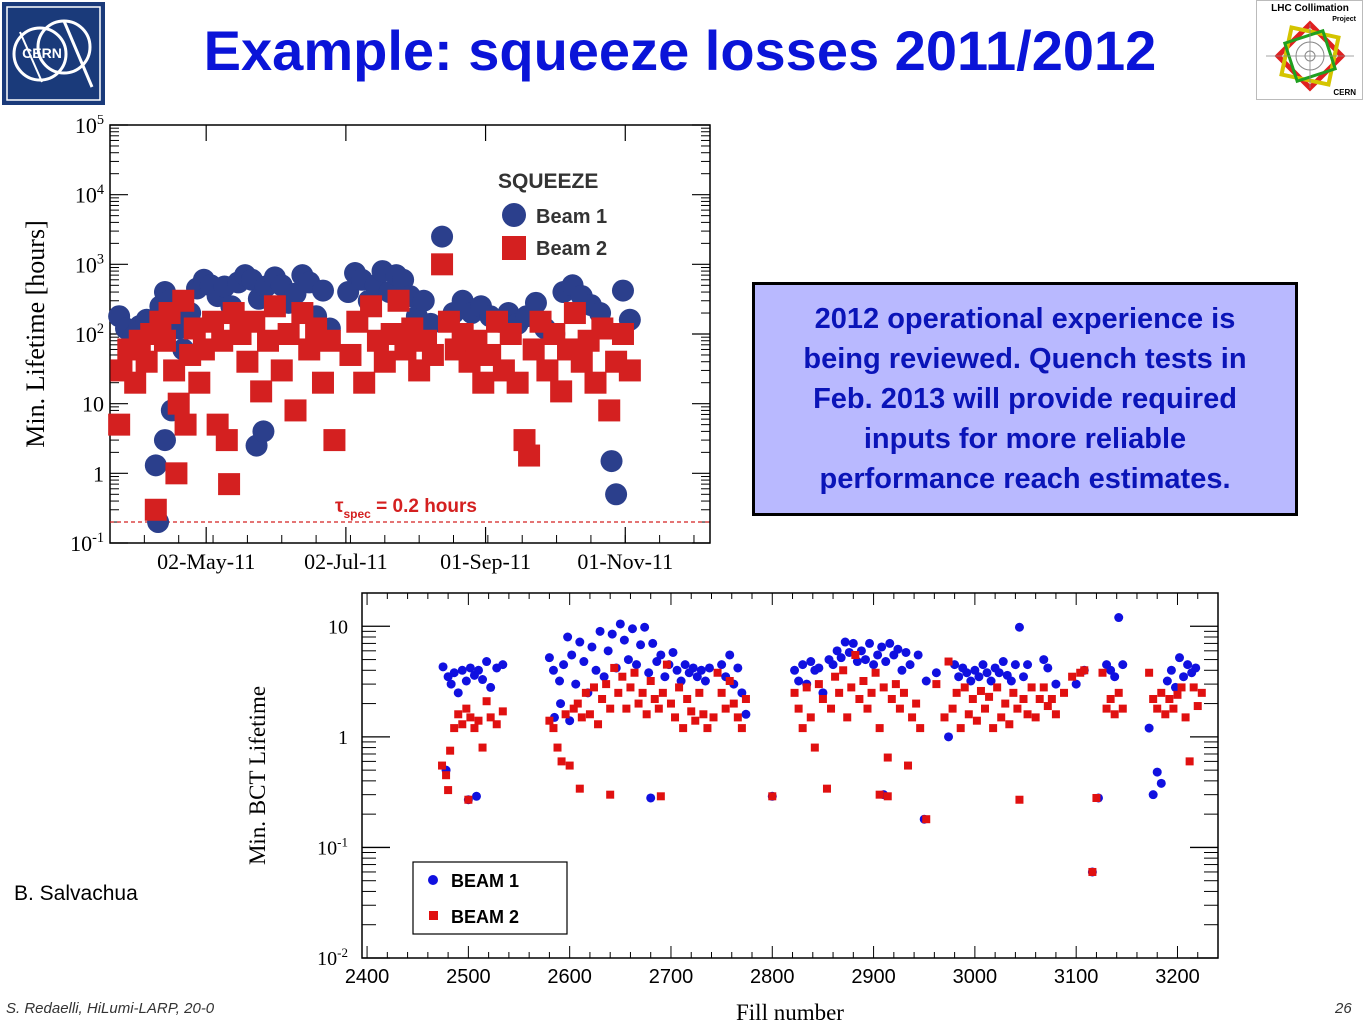  I want to click on data-points, so click(374, 379).